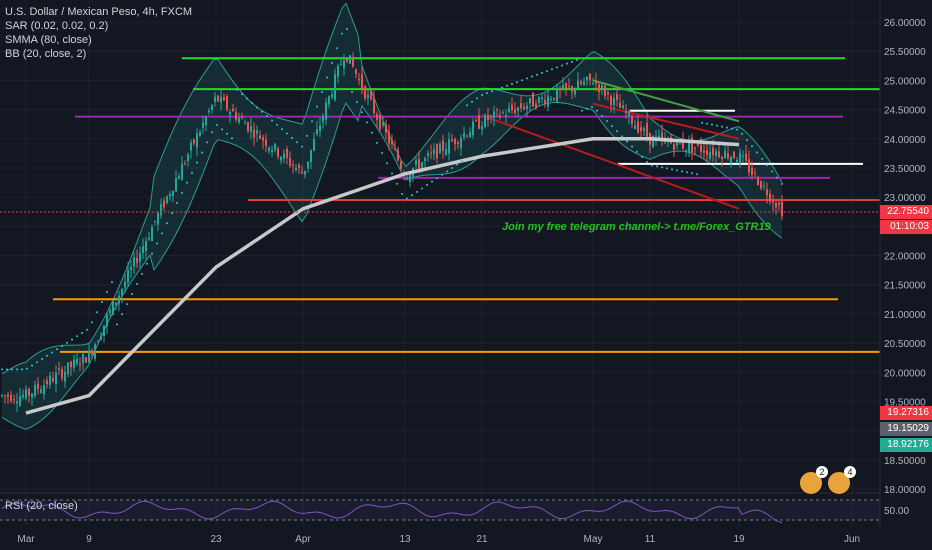  I want to click on events-flag-icon: 2, so click(813, 481).